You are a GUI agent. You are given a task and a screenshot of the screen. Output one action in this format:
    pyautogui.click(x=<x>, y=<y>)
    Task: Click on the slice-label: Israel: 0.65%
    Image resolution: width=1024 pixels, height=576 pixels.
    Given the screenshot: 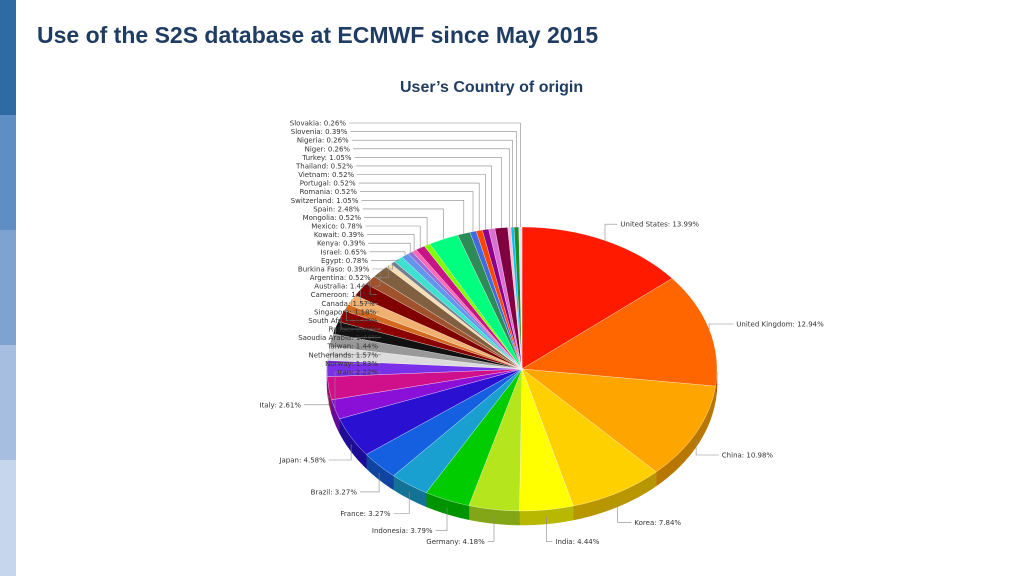 What is the action you would take?
    pyautogui.click(x=344, y=252)
    